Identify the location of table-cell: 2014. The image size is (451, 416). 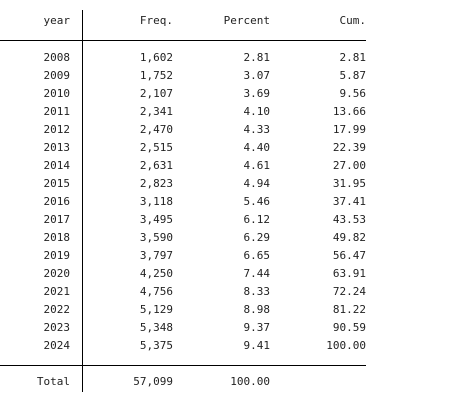
(57, 165).